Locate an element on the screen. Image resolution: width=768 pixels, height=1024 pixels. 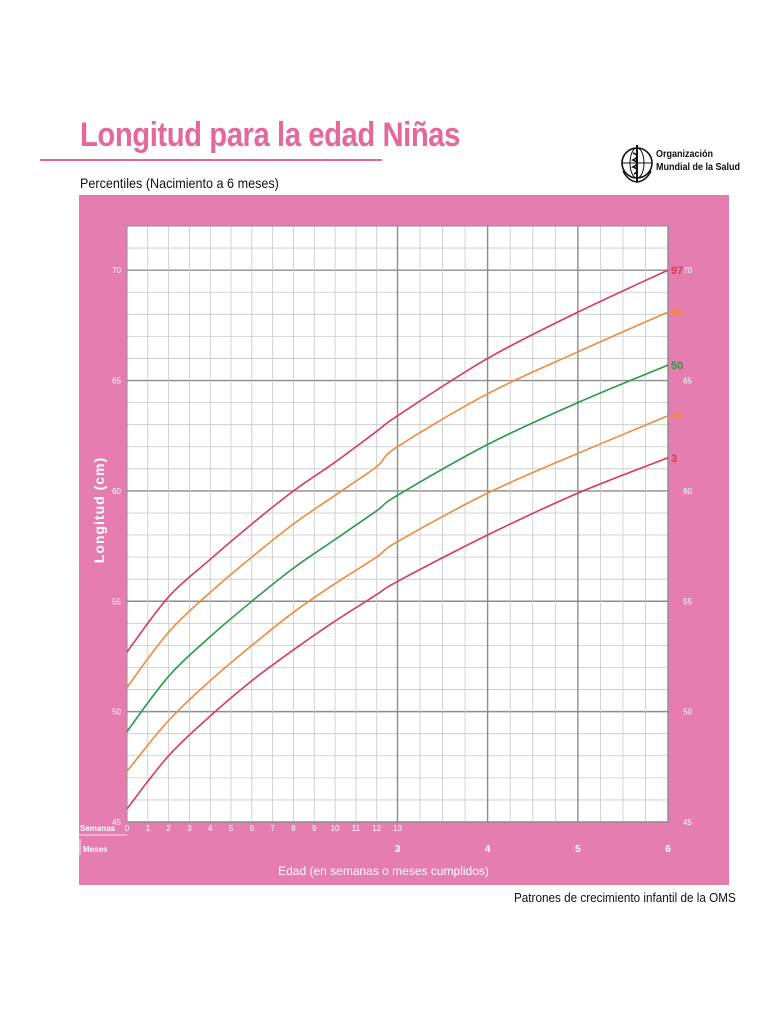
x-tick-label-week: 6 is located at coordinates (252, 828).